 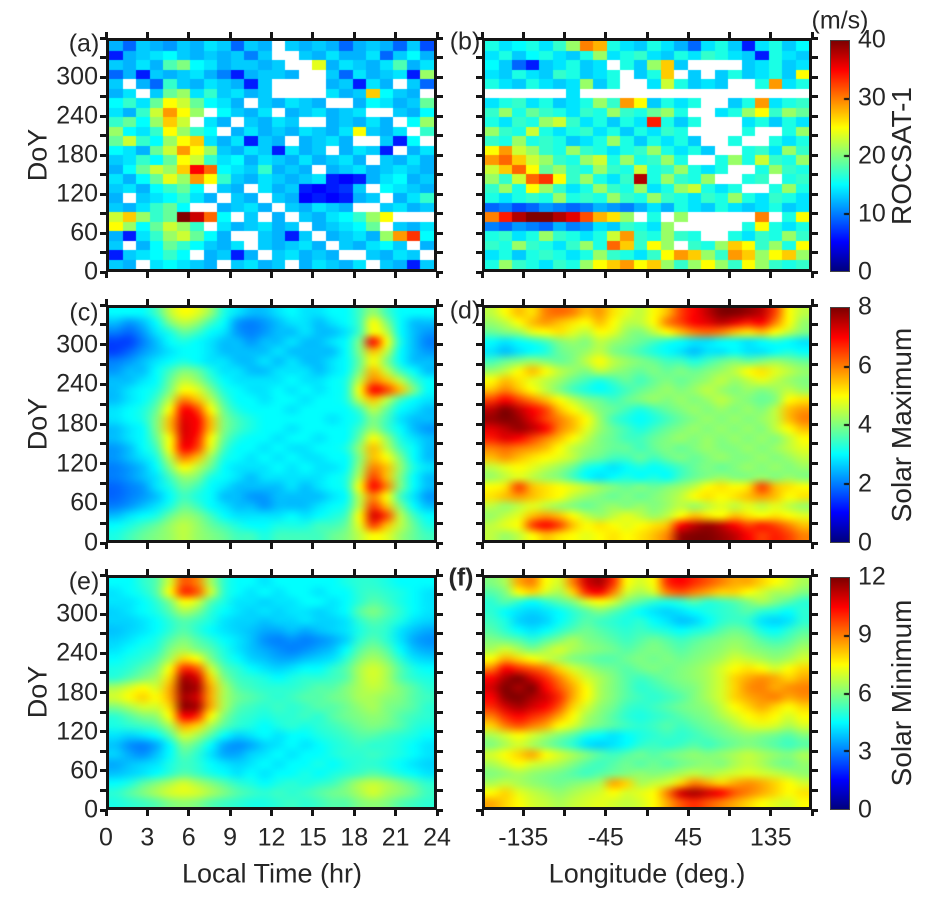 What do you see at coordinates (84, 232) in the screenshot?
I see `y-tick-label: 60` at bounding box center [84, 232].